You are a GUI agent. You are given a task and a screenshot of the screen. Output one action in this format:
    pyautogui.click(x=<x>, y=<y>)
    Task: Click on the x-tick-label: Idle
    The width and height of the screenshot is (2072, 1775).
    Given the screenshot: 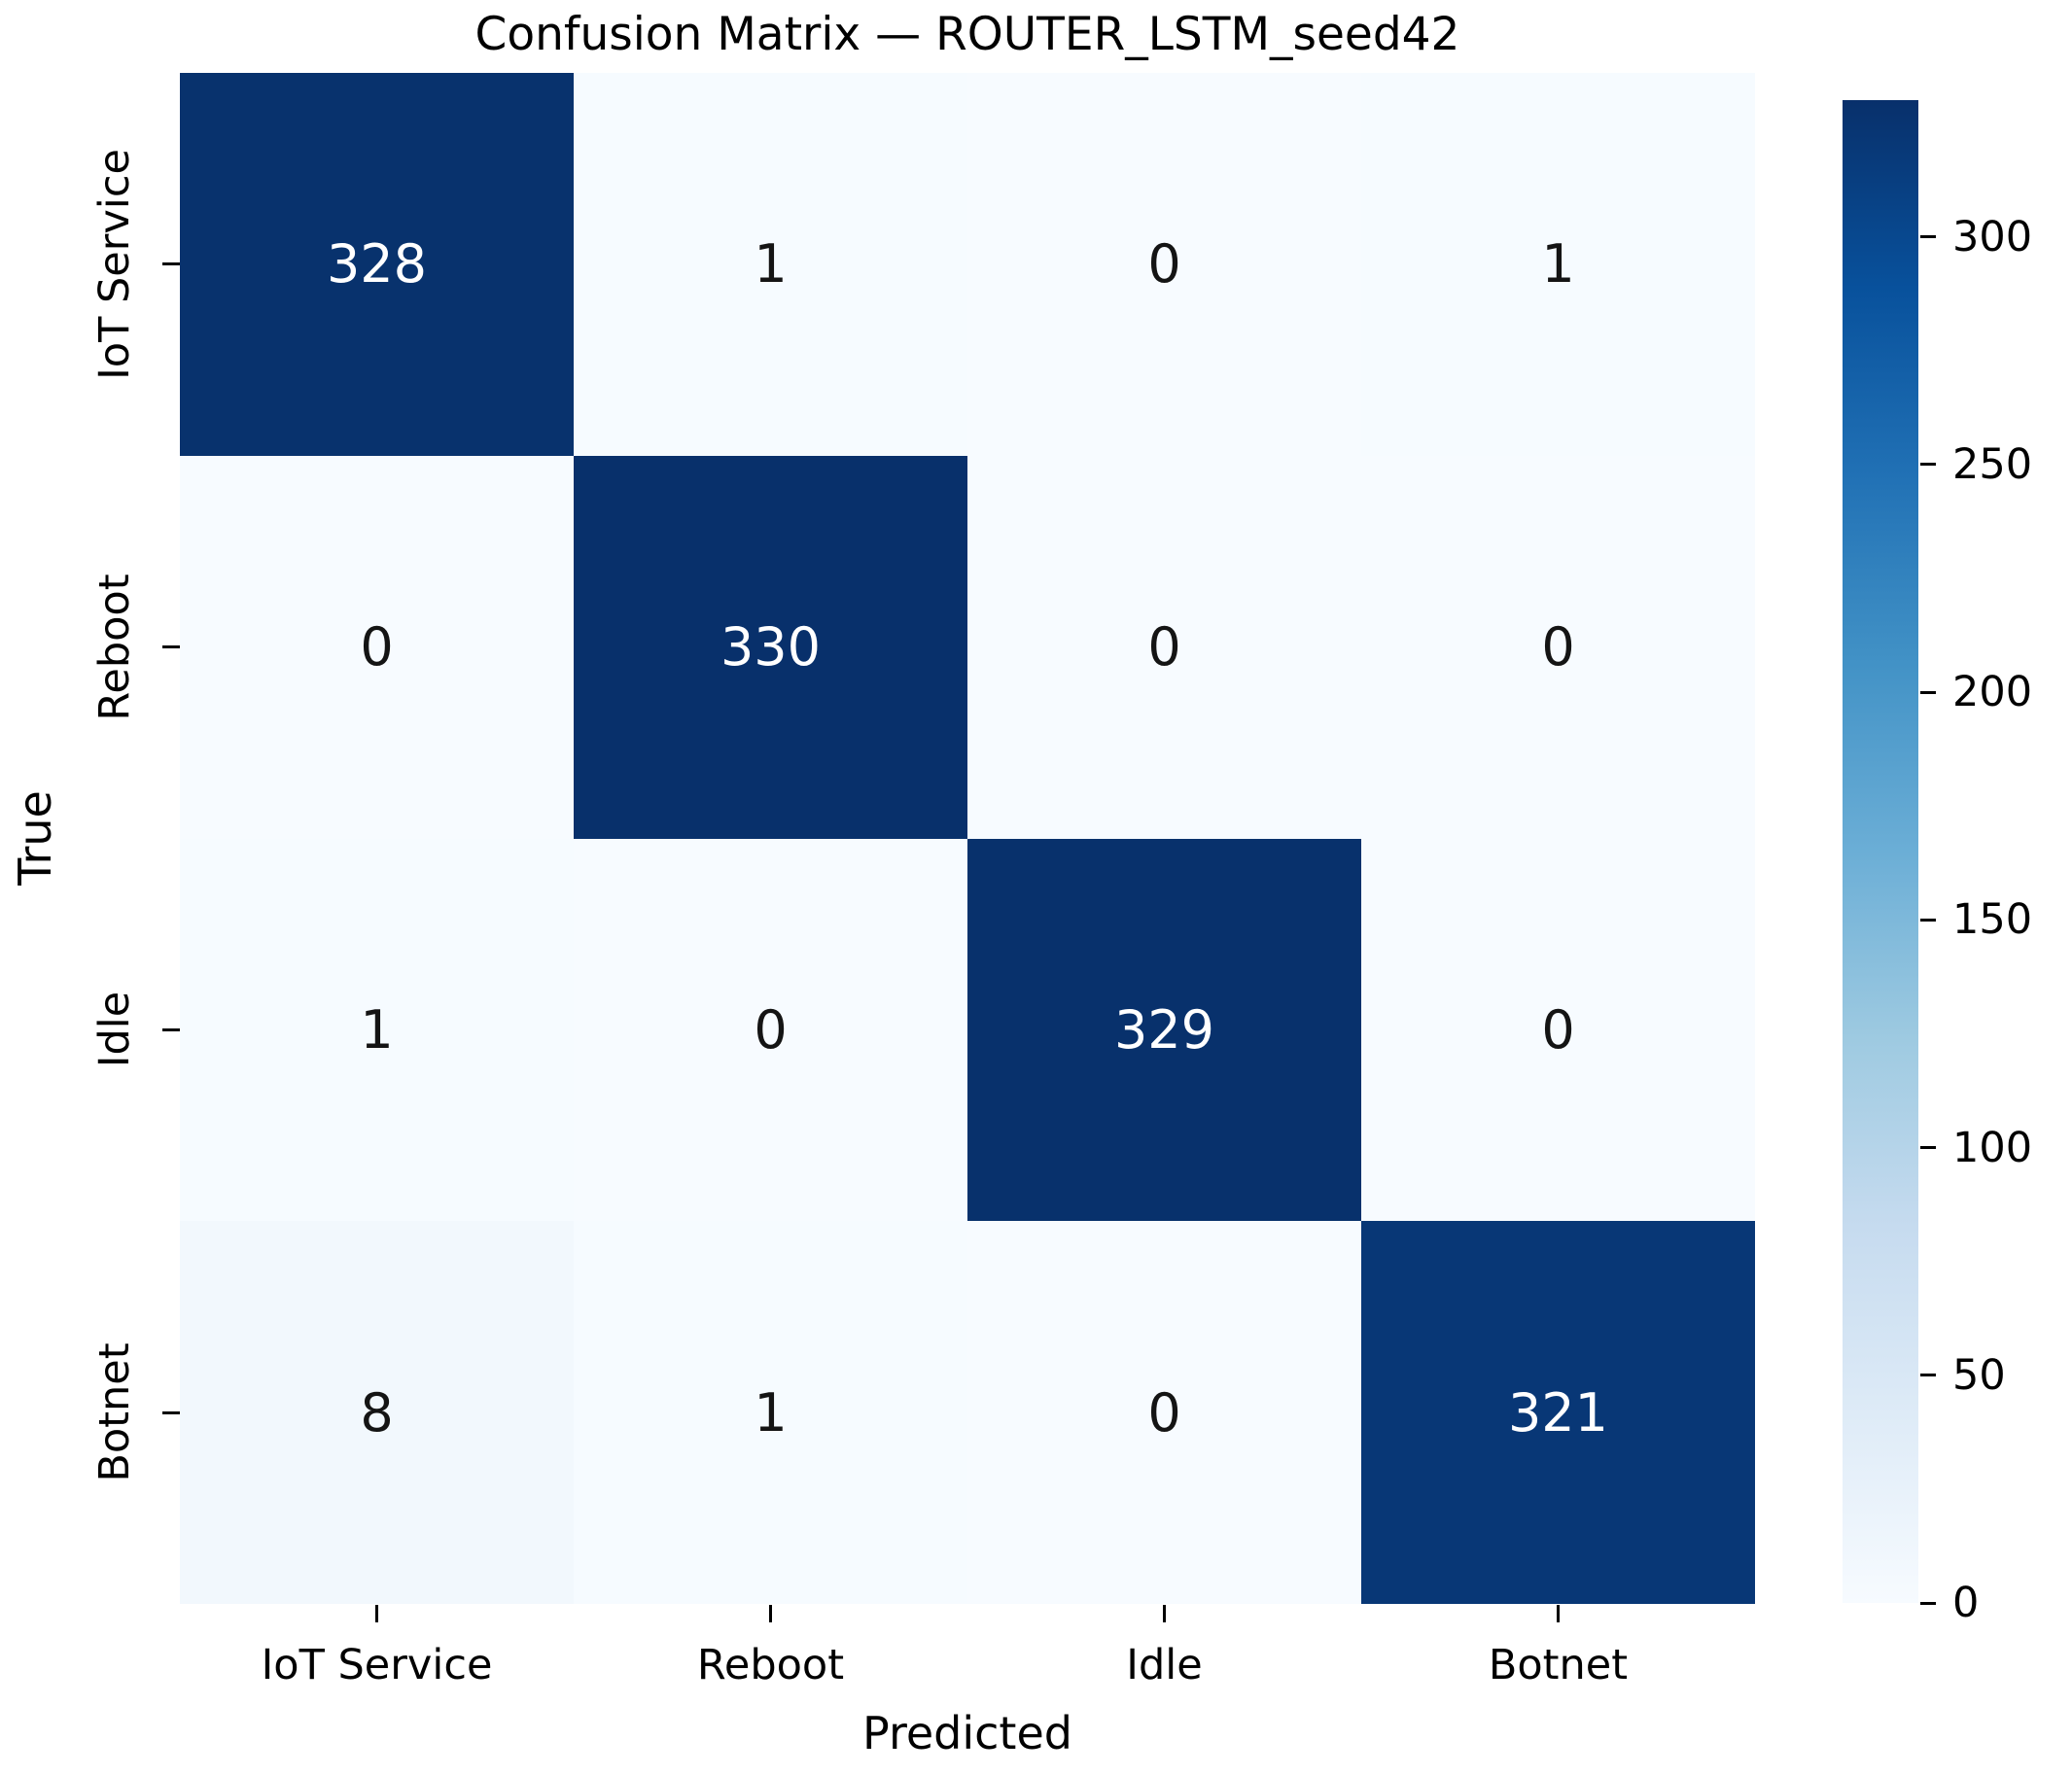 What is the action you would take?
    pyautogui.click(x=1164, y=1665)
    